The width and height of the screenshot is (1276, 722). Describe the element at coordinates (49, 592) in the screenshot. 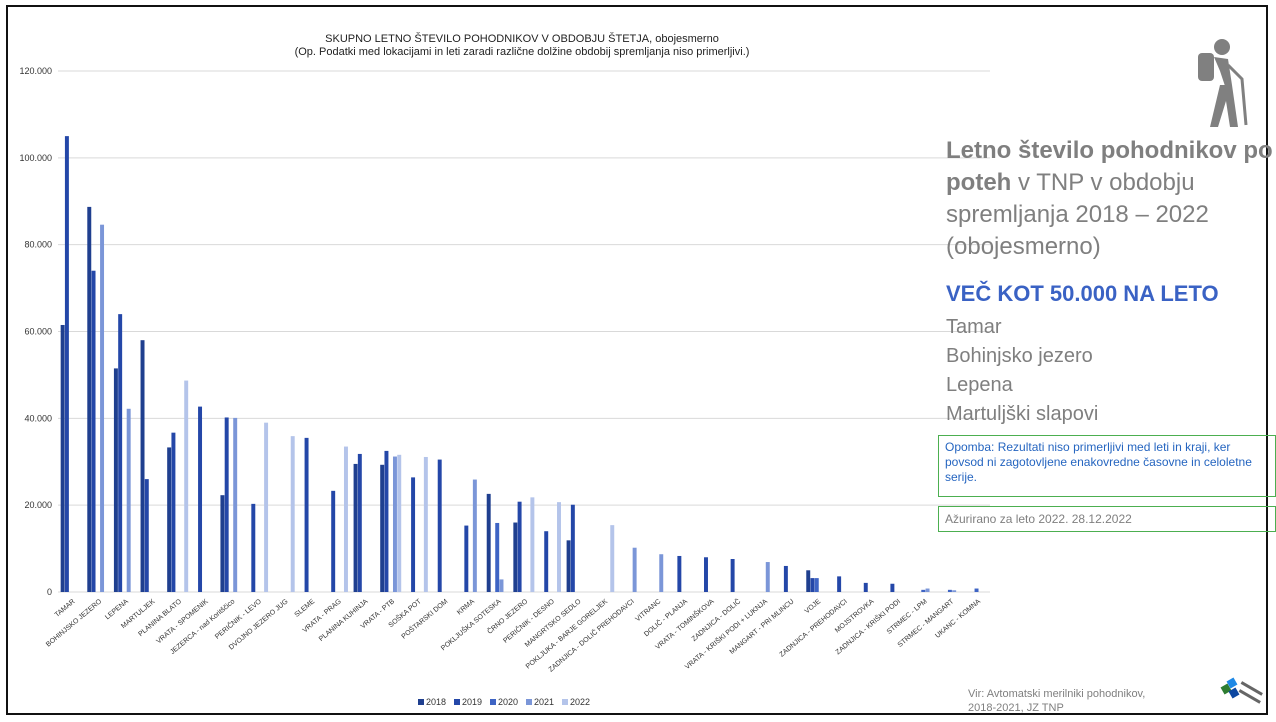

I see `y-tick-label: 0` at that location.